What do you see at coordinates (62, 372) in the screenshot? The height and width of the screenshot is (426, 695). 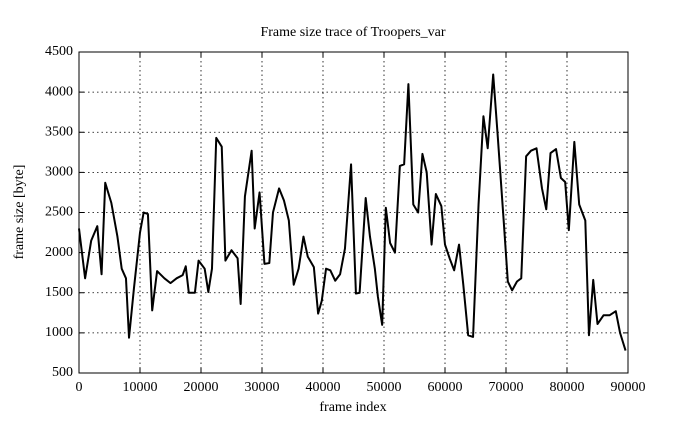 I see `y-tick-label: 500` at bounding box center [62, 372].